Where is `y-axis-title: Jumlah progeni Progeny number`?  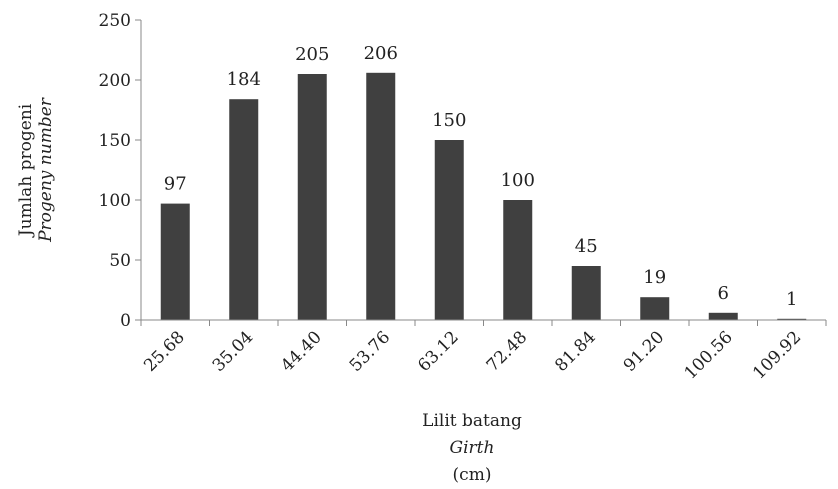 y-axis-title: Jumlah progeni Progeny number is located at coordinates (36, 170).